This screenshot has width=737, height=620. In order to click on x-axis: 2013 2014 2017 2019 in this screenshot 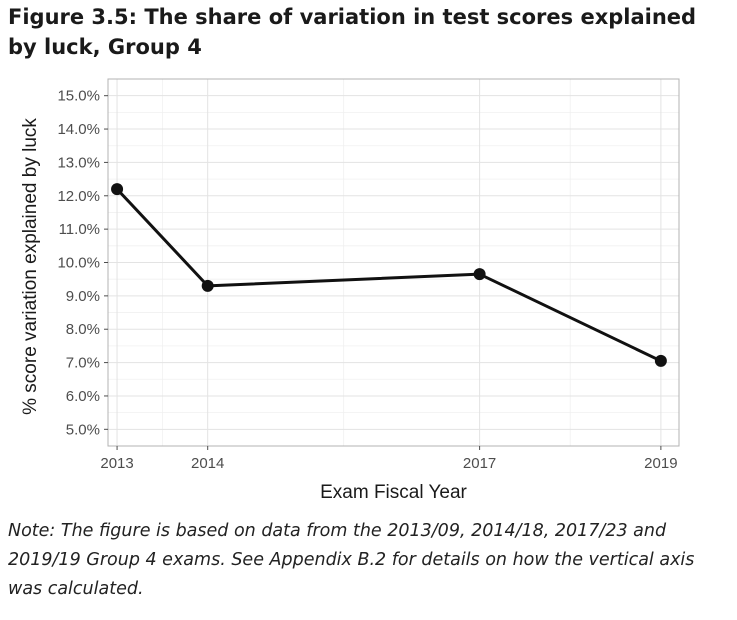, I will do `click(389, 459)`.